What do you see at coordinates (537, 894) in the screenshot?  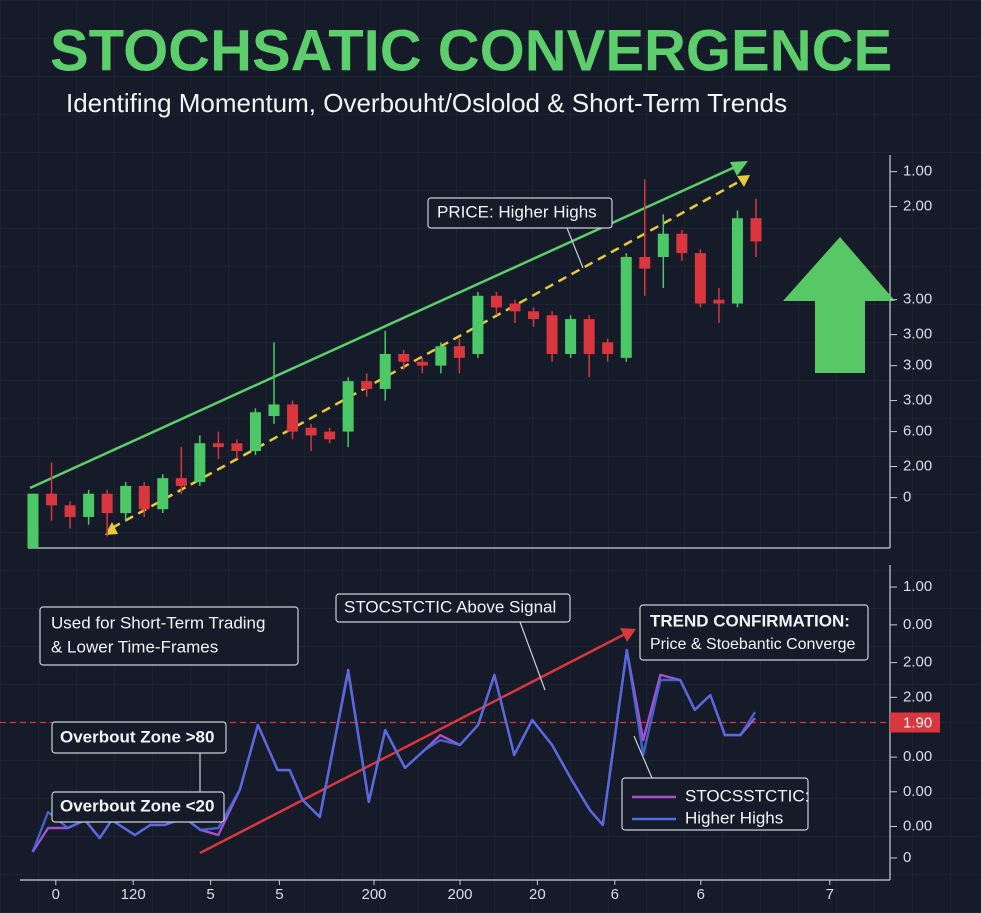 I see `x-tick-label: 20` at bounding box center [537, 894].